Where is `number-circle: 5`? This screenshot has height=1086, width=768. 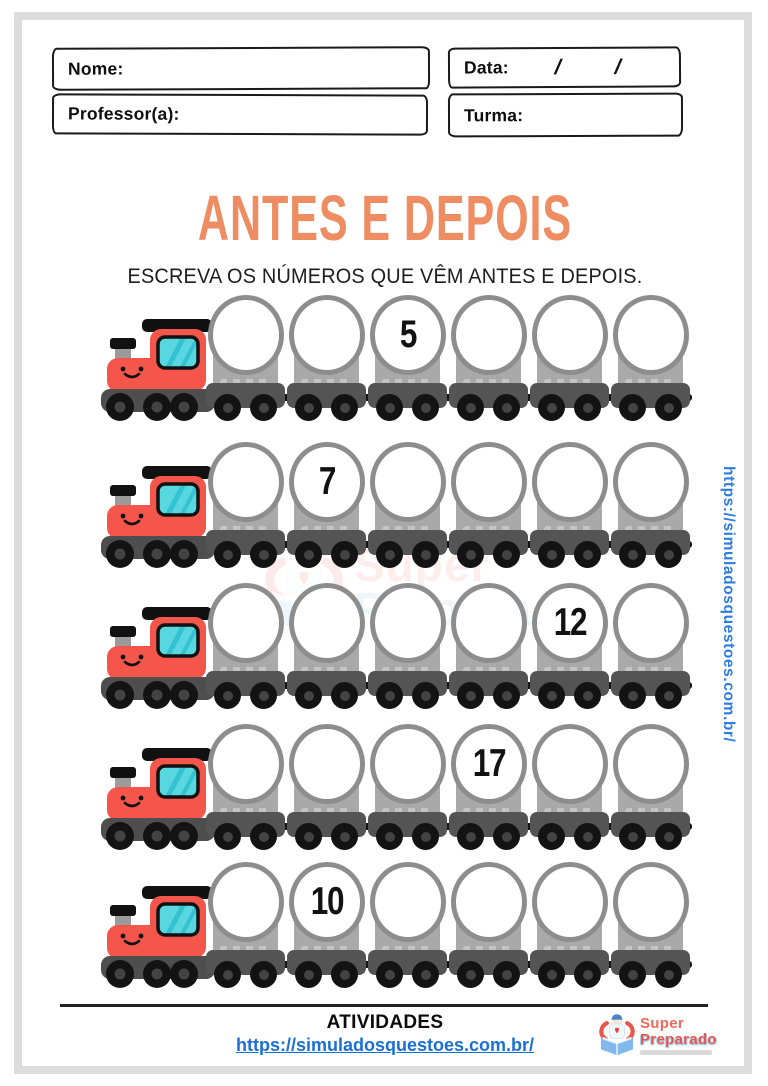
number-circle: 5 is located at coordinates (407, 335).